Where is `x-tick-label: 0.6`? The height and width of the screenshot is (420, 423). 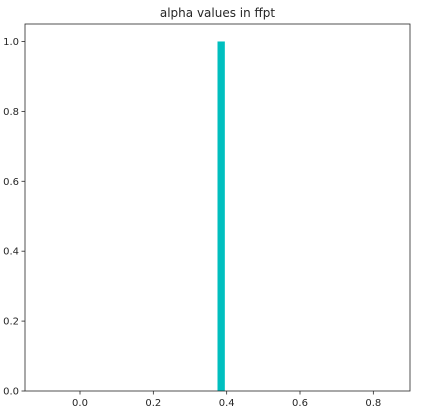 x-tick-label: 0.6 is located at coordinates (300, 403).